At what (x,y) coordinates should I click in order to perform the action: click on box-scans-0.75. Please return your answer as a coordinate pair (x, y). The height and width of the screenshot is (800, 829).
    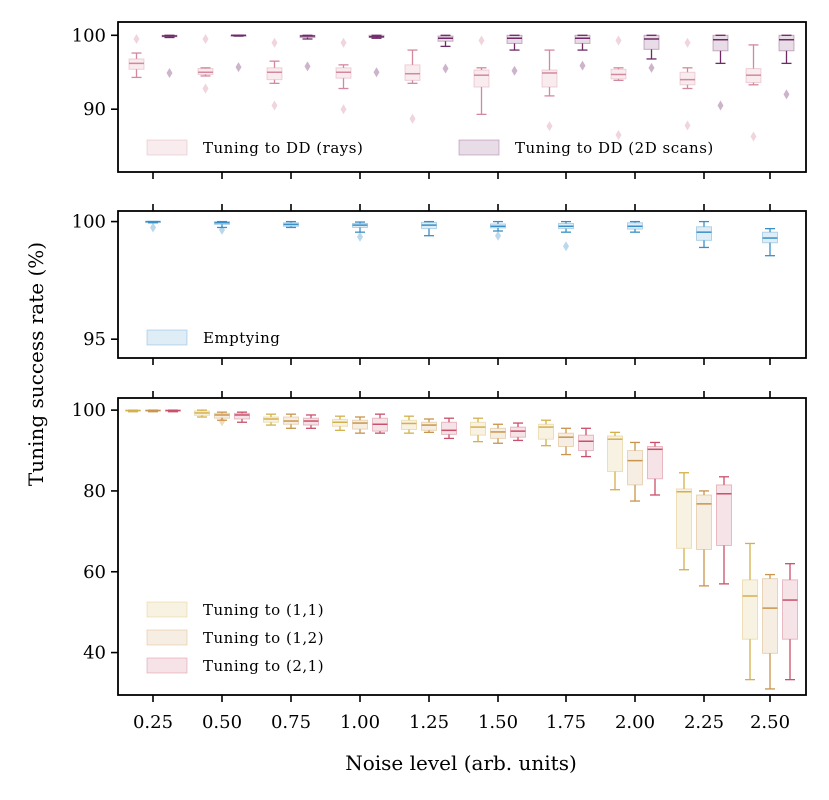
    Looking at the image, I should click on (307, 53).